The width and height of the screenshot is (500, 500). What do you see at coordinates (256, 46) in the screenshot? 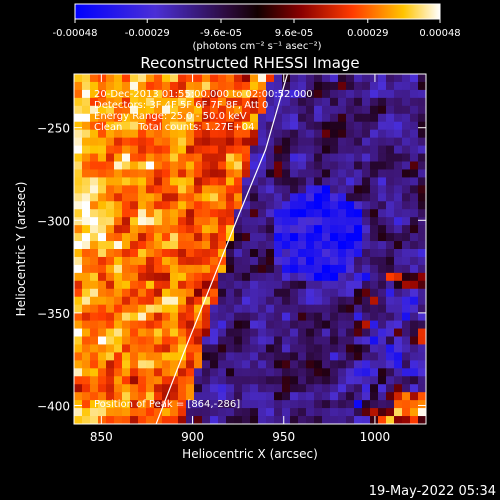
I see `colorbar-units-label: (photons cm⁻² s⁻¹ asec⁻²)` at bounding box center [256, 46].